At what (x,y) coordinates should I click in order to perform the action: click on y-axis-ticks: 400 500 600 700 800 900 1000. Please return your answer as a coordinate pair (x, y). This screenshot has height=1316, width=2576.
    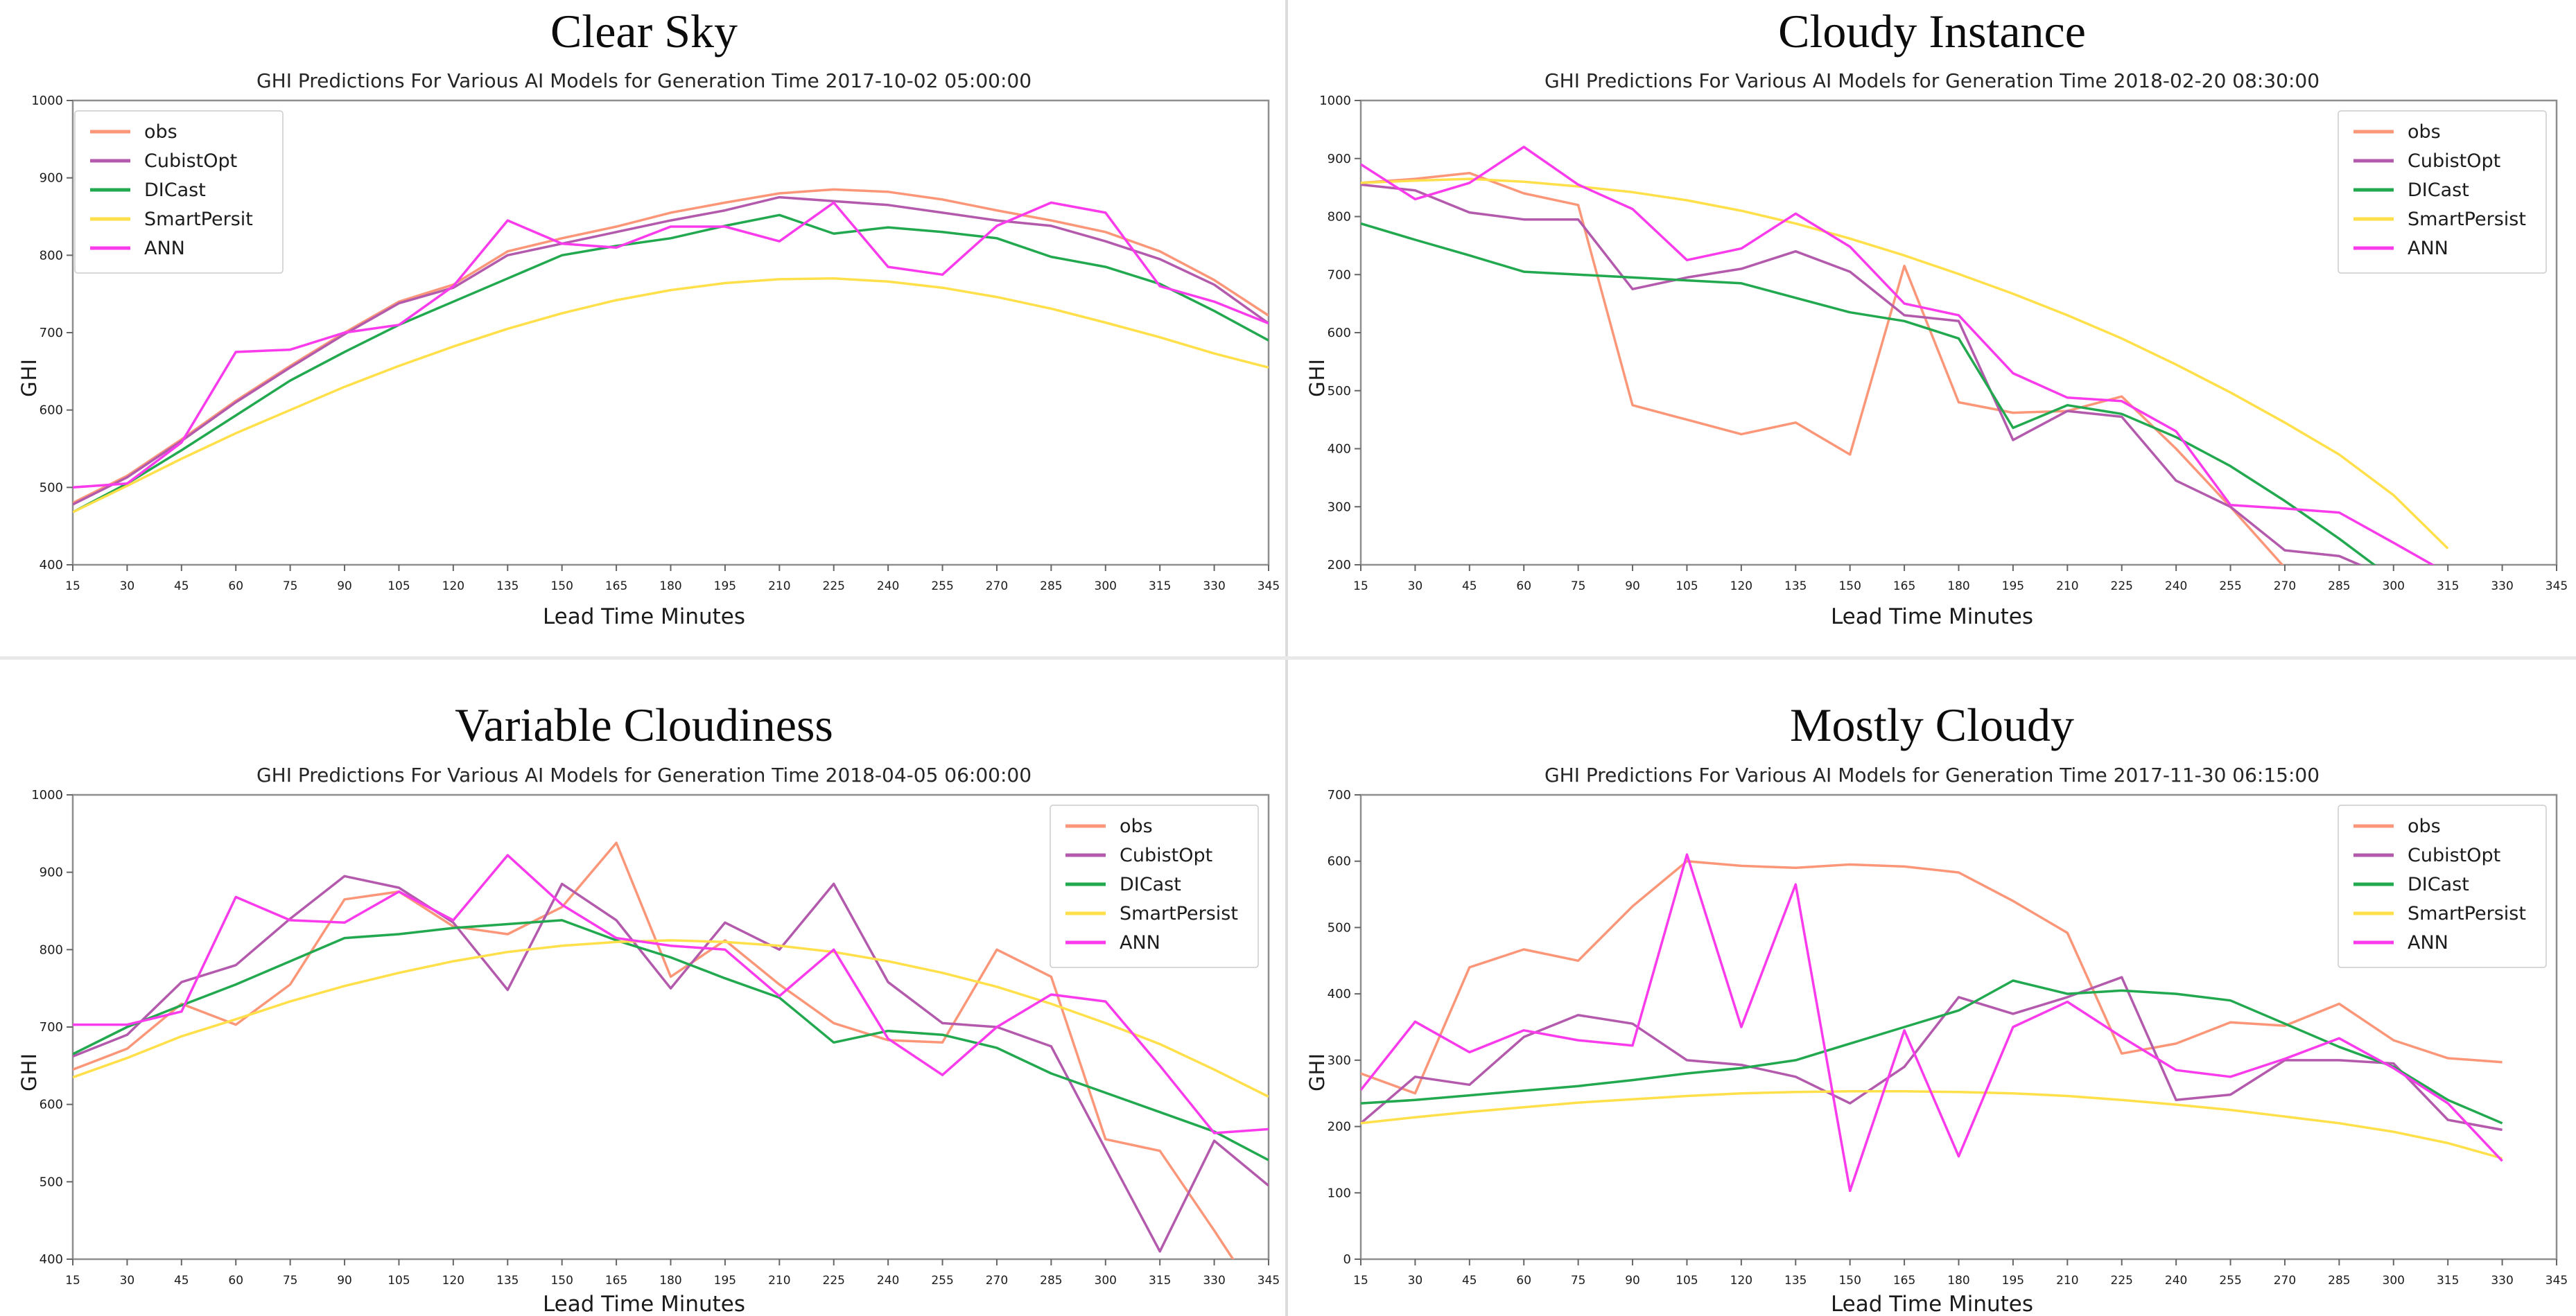
    Looking at the image, I should click on (52, 333).